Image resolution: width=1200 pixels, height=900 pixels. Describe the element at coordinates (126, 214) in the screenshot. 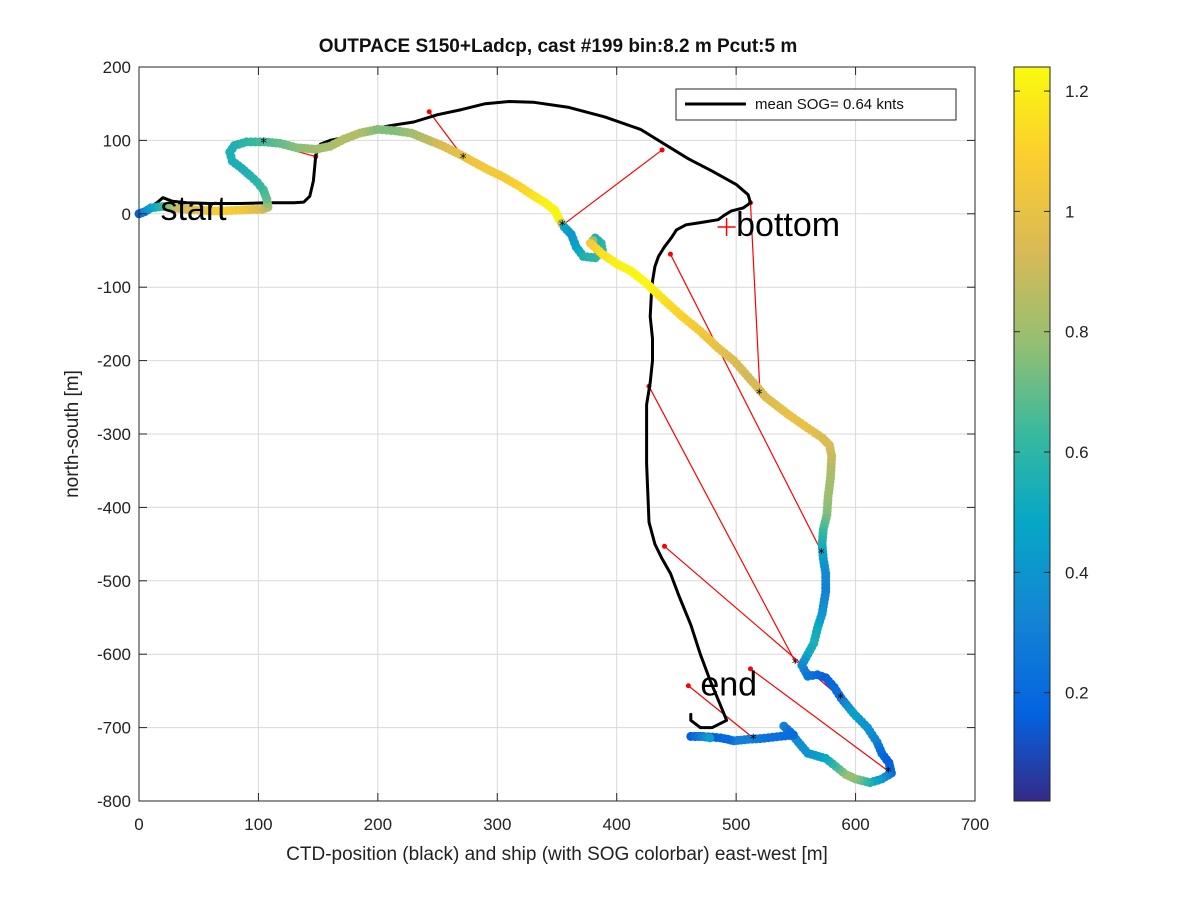

I see `y-tick-label: 0` at that location.